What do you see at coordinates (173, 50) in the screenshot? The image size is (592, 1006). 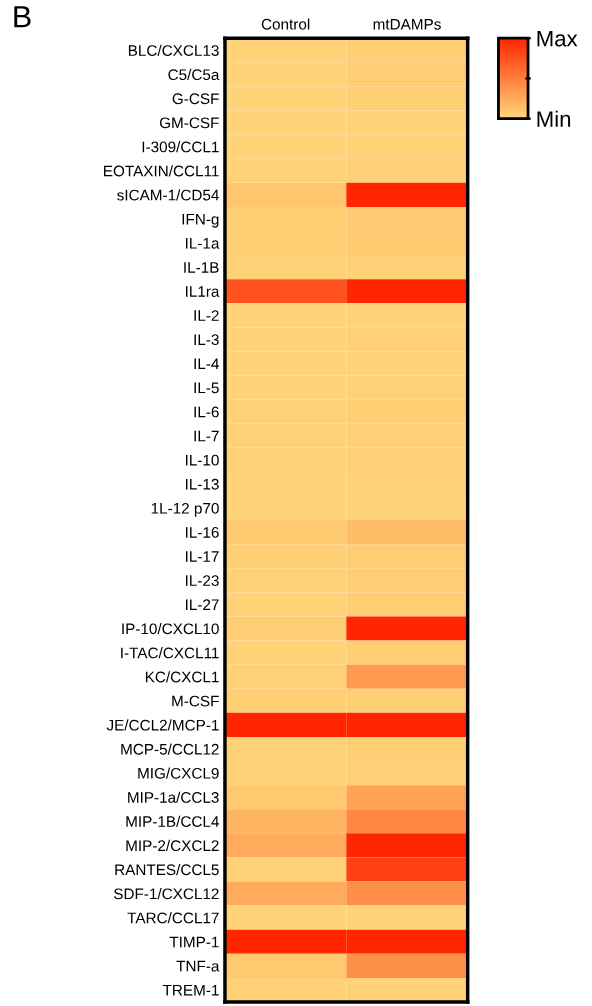 I see `y-tick-label: BLC/CXCL13` at bounding box center [173, 50].